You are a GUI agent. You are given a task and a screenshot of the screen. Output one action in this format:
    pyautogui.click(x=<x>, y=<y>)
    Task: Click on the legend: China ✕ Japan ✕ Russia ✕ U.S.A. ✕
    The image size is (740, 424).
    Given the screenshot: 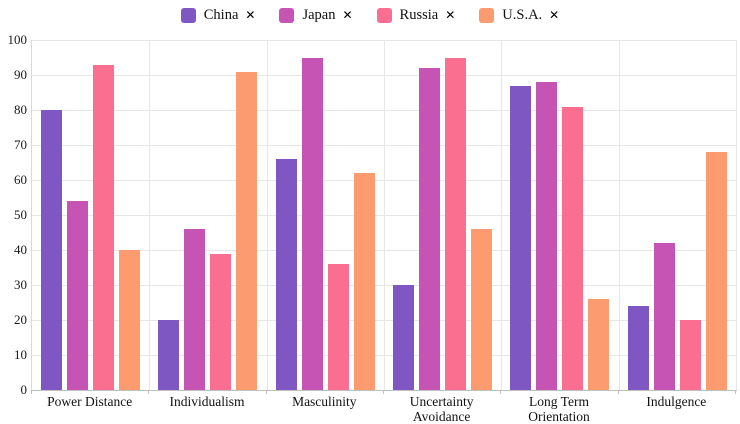 What is the action you would take?
    pyautogui.click(x=370, y=15)
    